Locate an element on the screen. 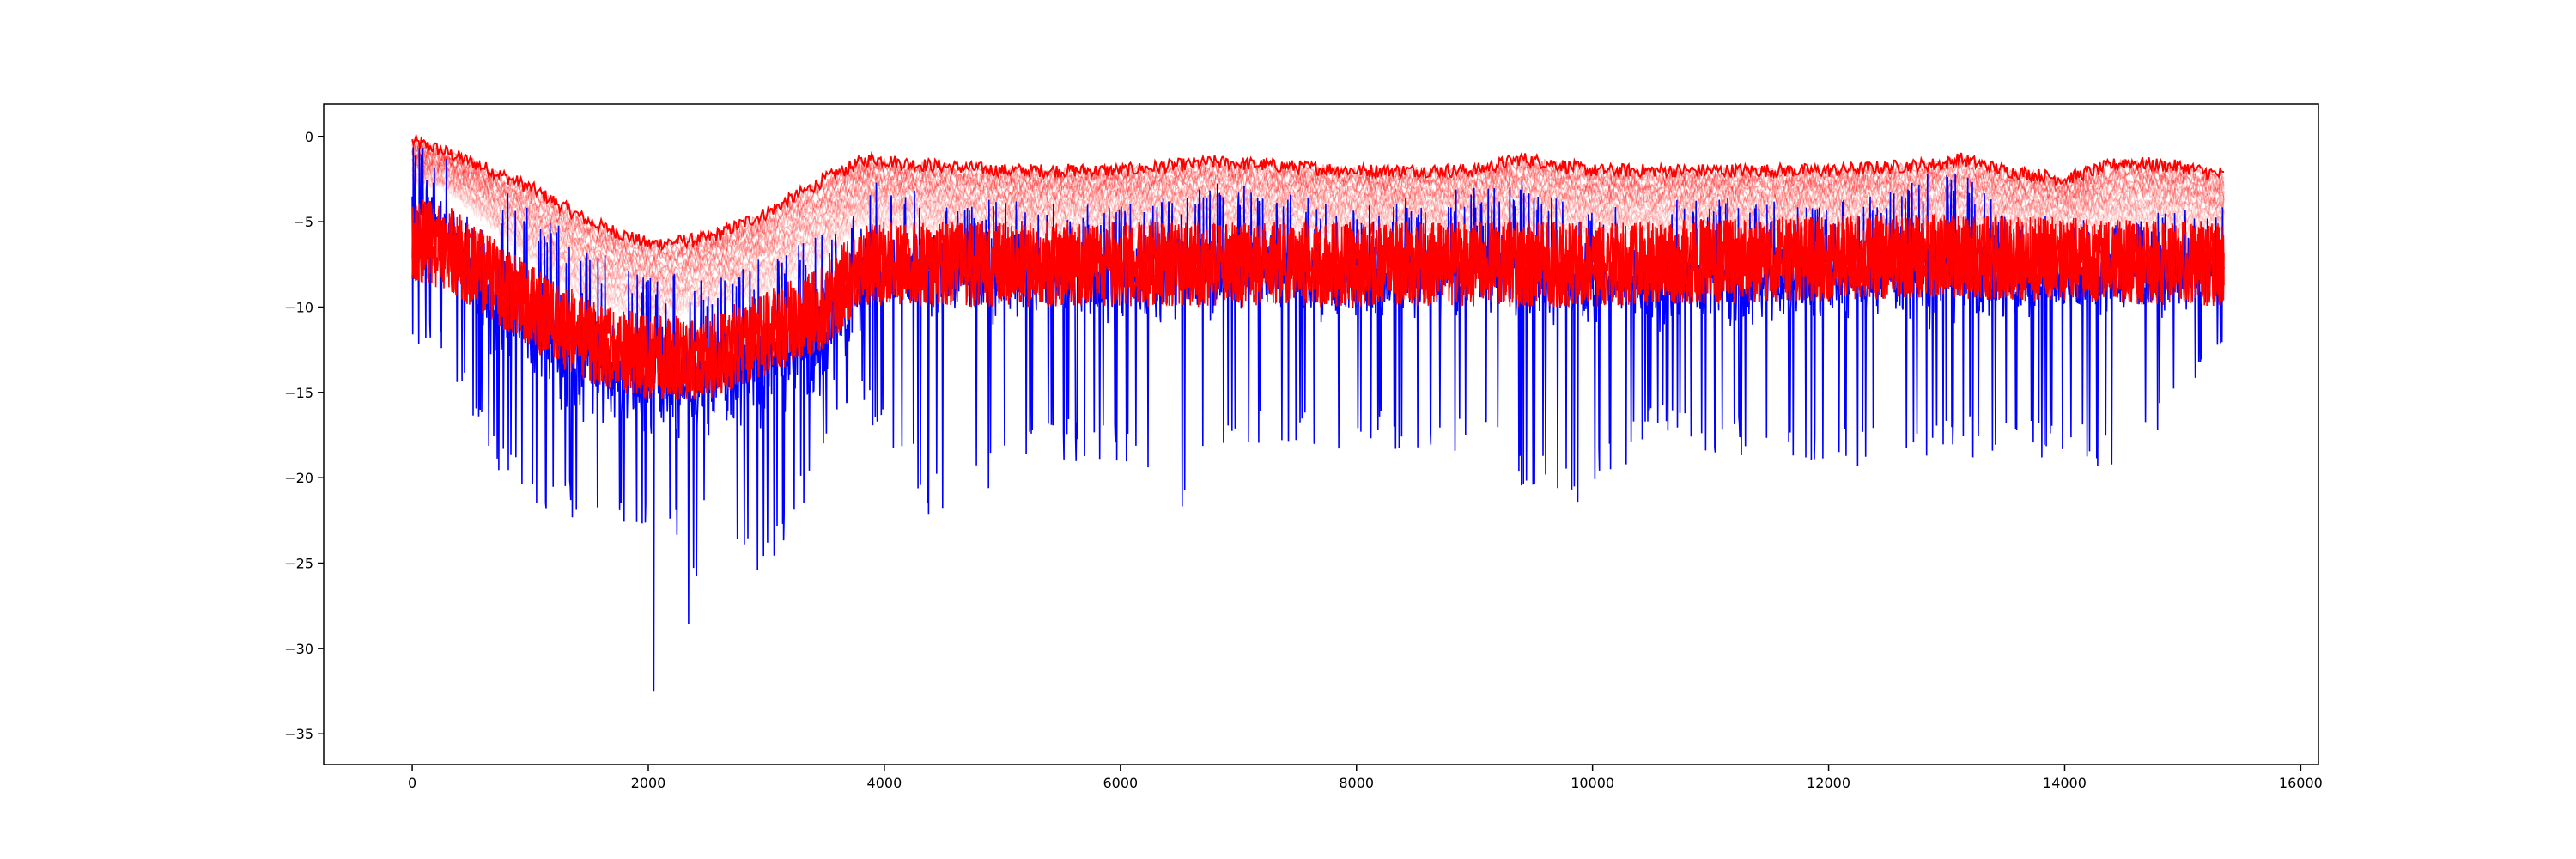 The height and width of the screenshot is (859, 2576). x-tick-label: 12000 is located at coordinates (1828, 783).